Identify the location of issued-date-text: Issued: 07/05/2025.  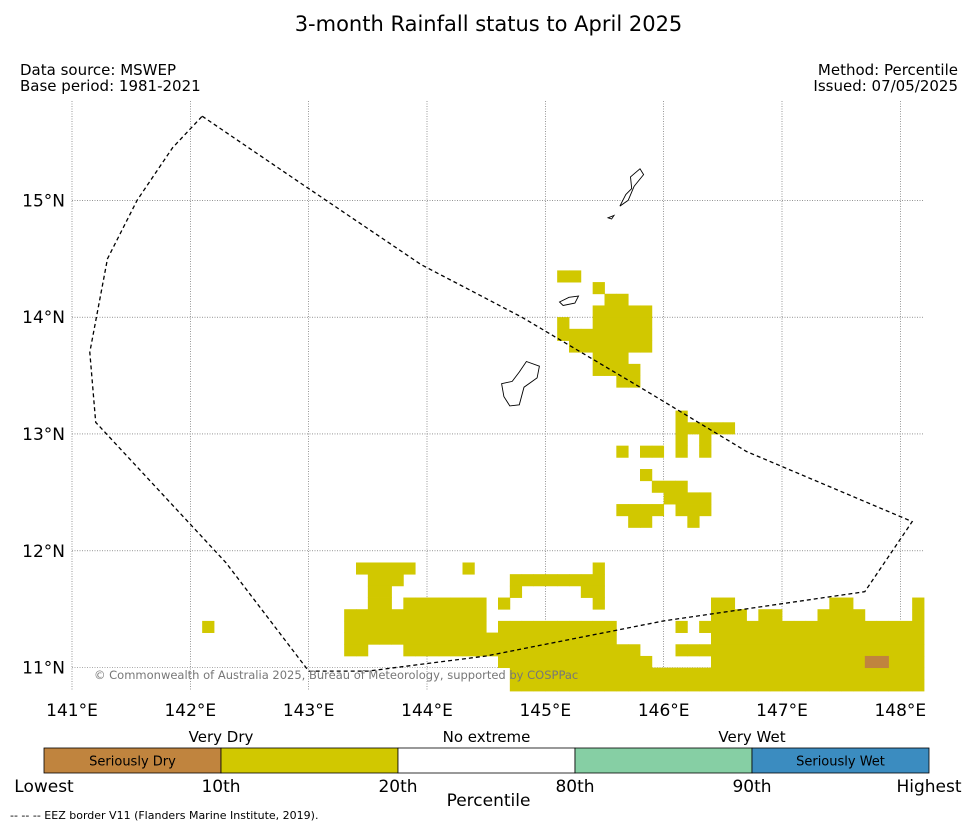
(885, 86).